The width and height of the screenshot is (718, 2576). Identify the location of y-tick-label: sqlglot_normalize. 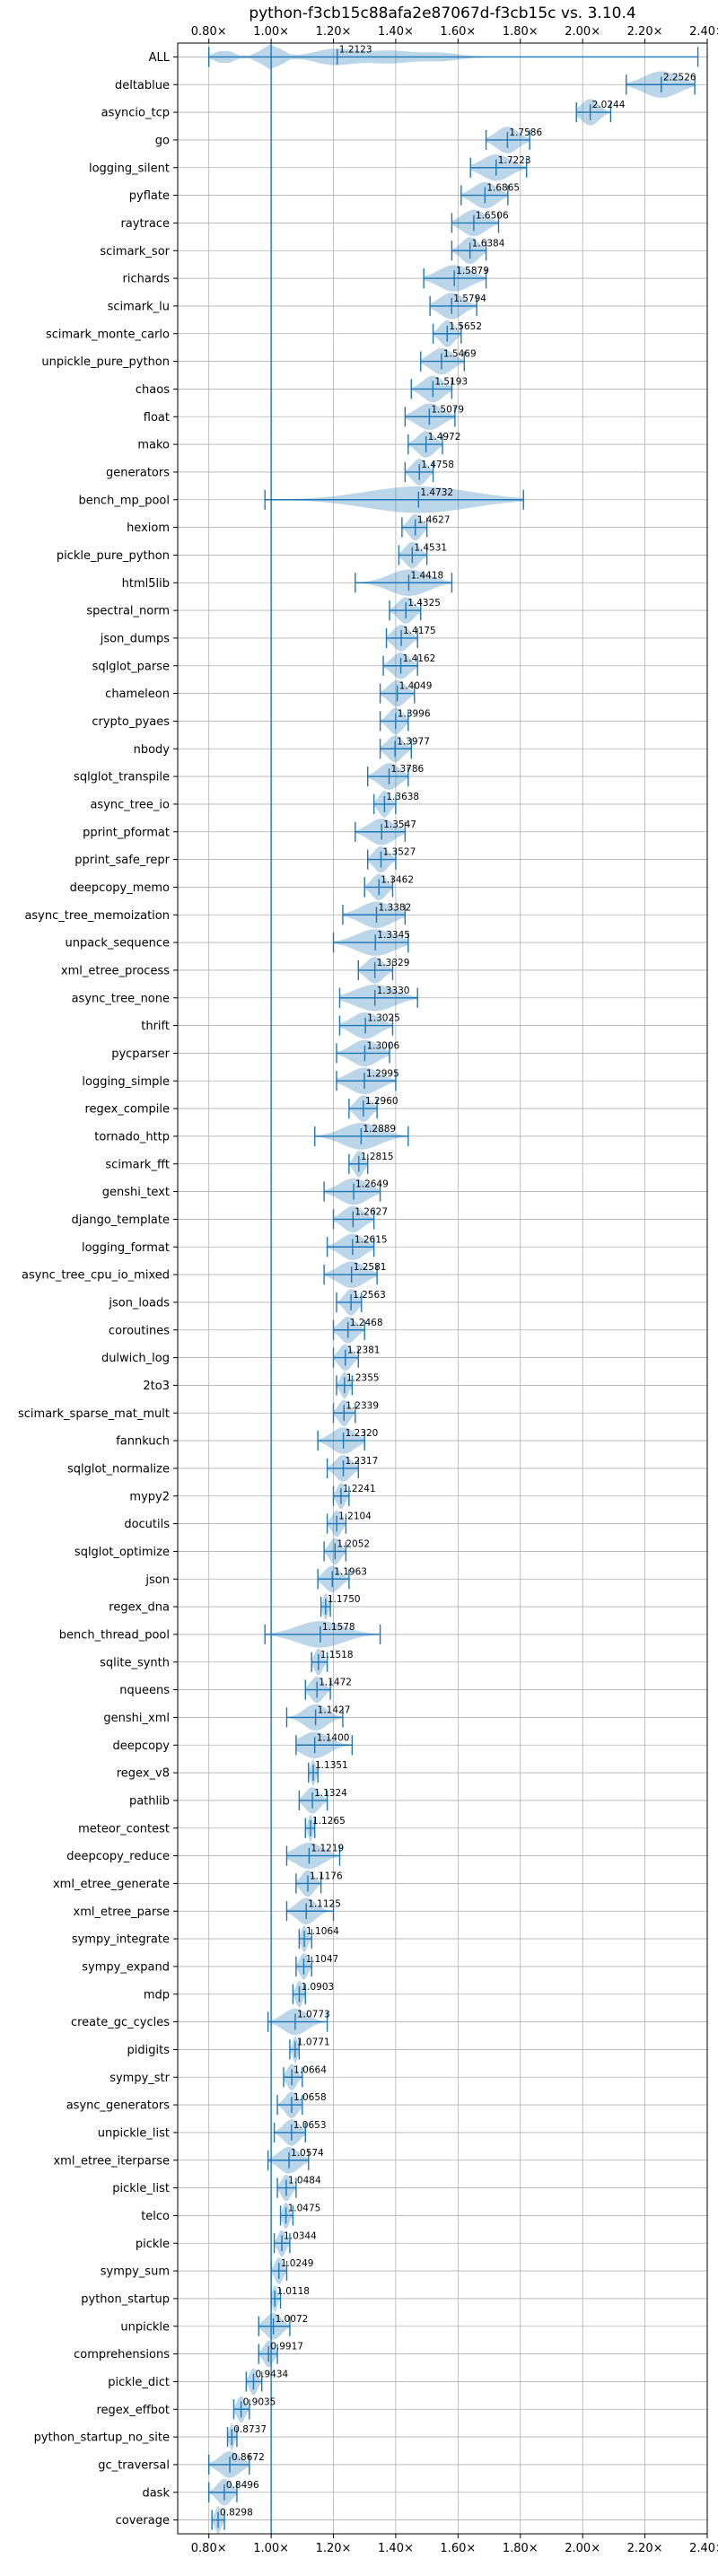
(119, 1469).